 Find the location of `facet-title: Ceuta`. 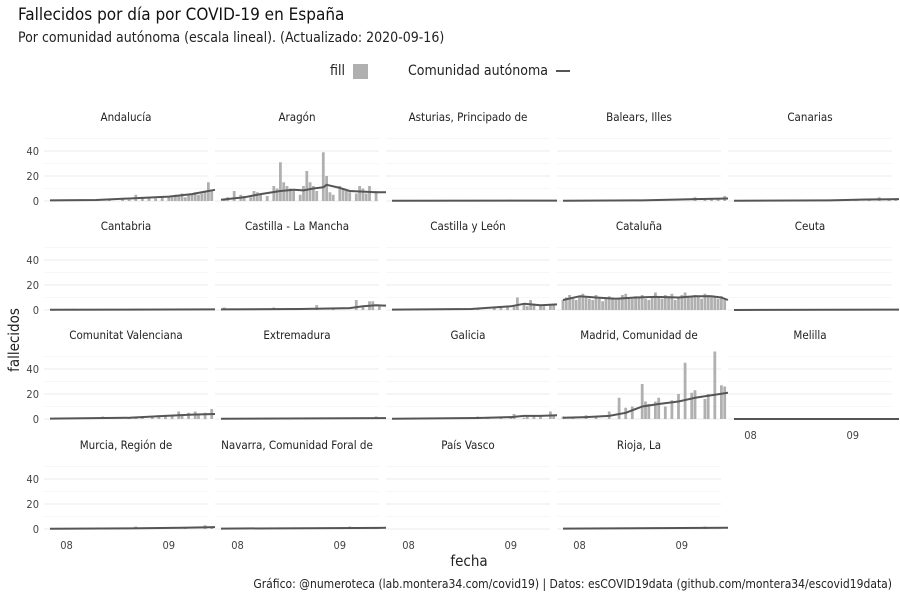

facet-title: Ceuta is located at coordinates (810, 226).